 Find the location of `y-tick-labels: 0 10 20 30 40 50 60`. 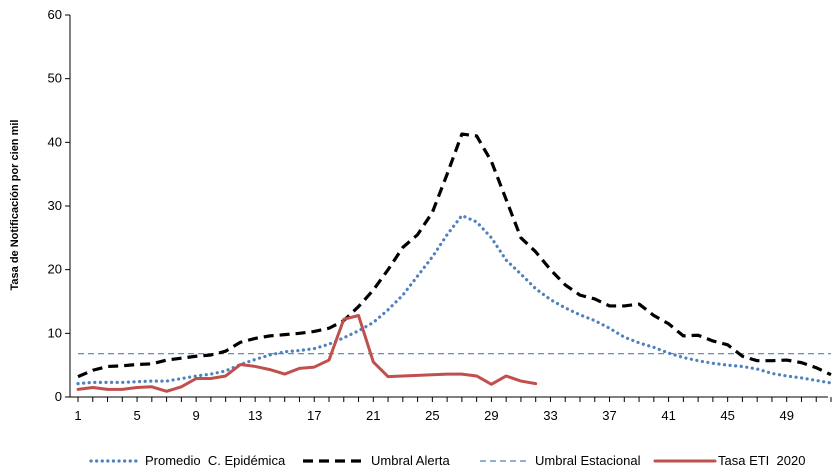

y-tick-labels: 0 10 20 30 40 50 60 is located at coordinates (55, 205).